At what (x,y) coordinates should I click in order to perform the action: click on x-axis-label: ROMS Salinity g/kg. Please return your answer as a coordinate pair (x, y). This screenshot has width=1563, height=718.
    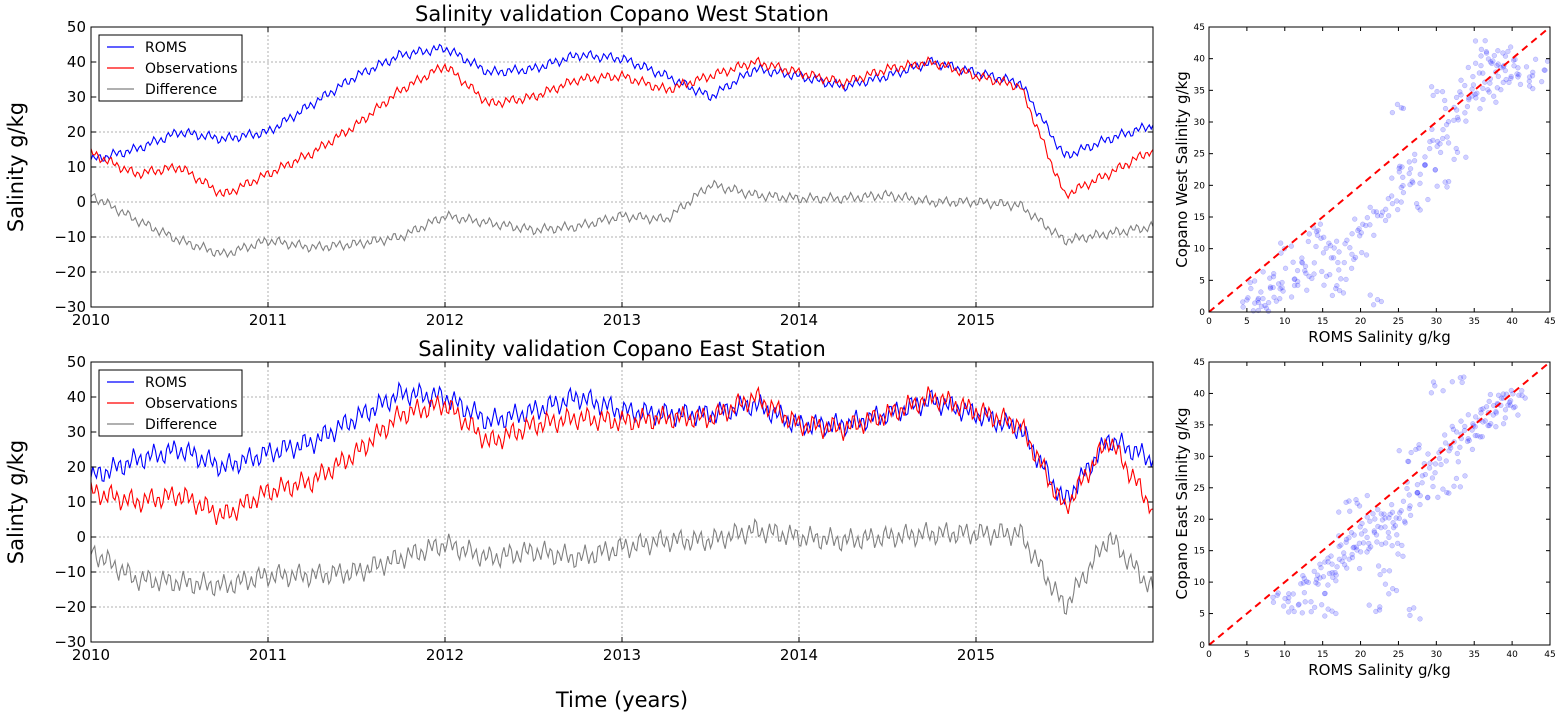
    Looking at the image, I should click on (1379, 337).